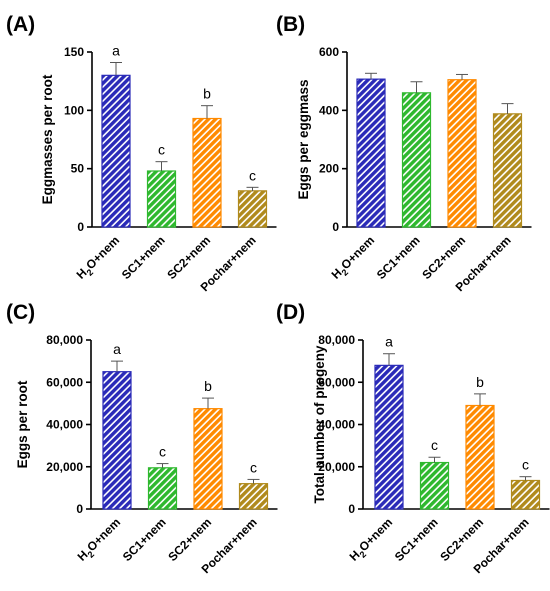  What do you see at coordinates (78, 169) in the screenshot?
I see `y-tick-label: 50` at bounding box center [78, 169].